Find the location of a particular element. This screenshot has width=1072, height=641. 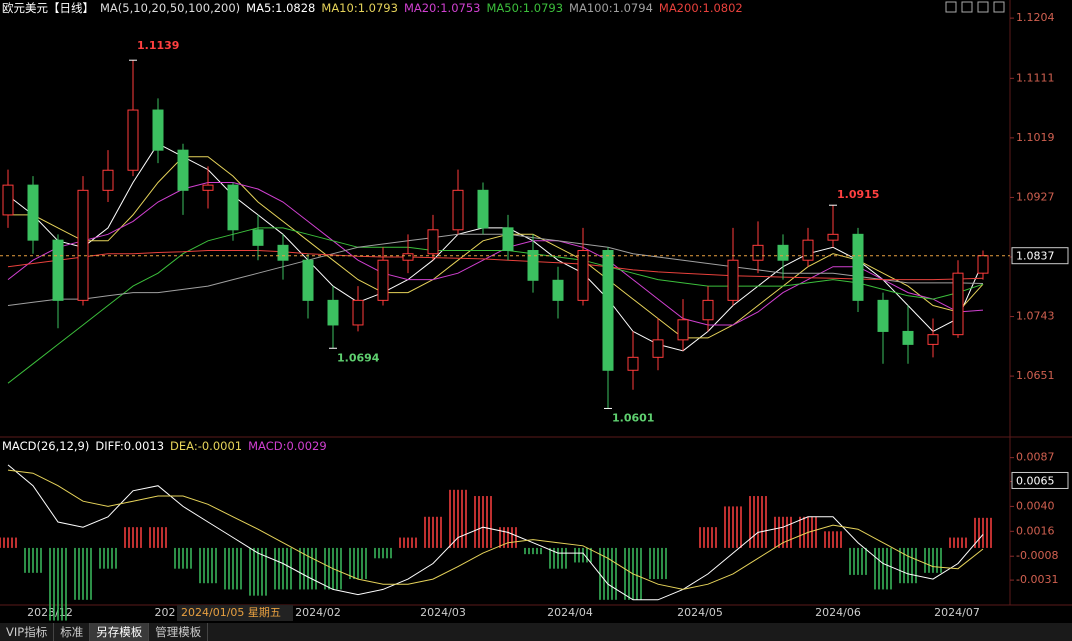

x-tick-label: 2024/05 is located at coordinates (700, 612).